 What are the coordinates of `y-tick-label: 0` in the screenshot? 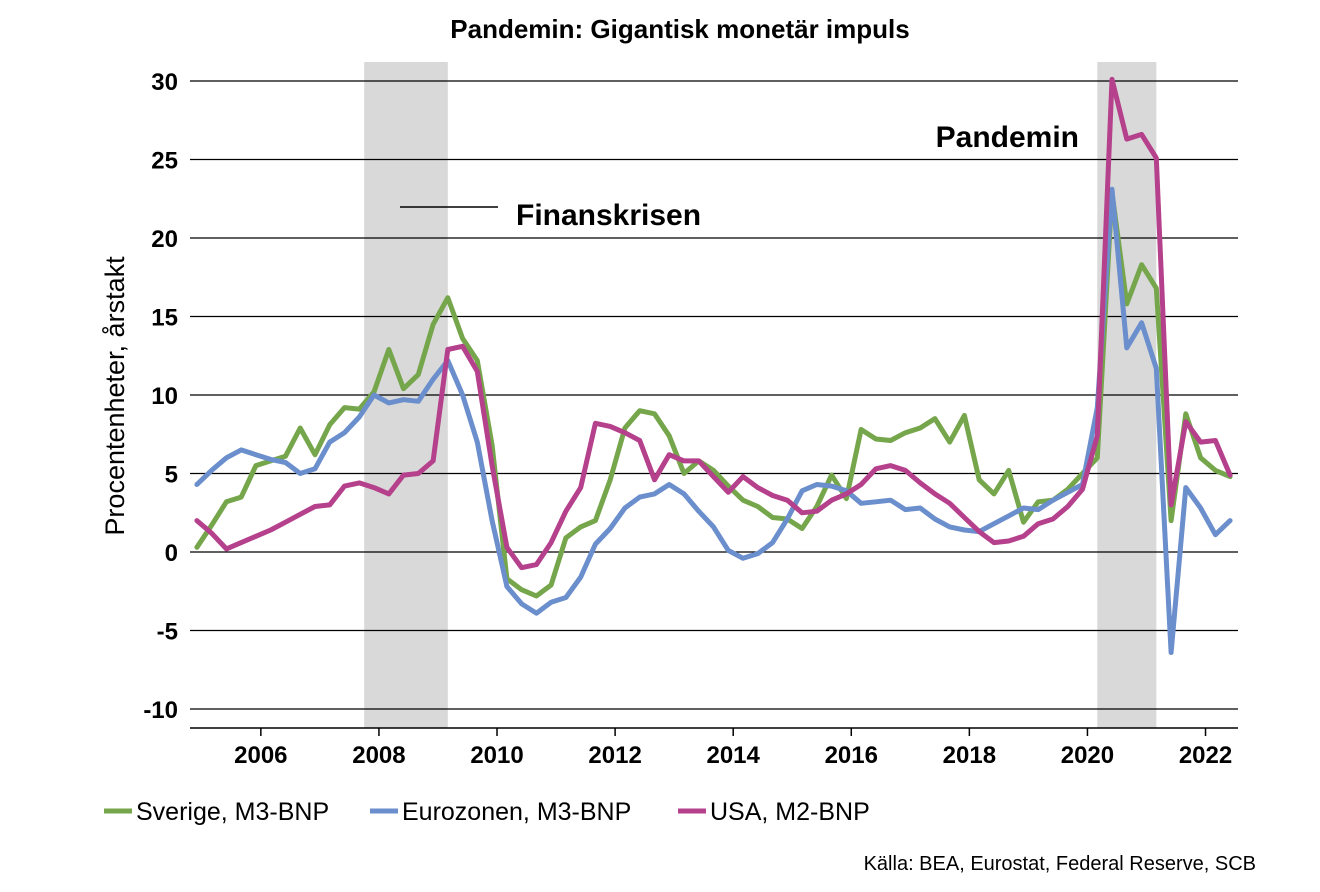 It's located at (171, 553).